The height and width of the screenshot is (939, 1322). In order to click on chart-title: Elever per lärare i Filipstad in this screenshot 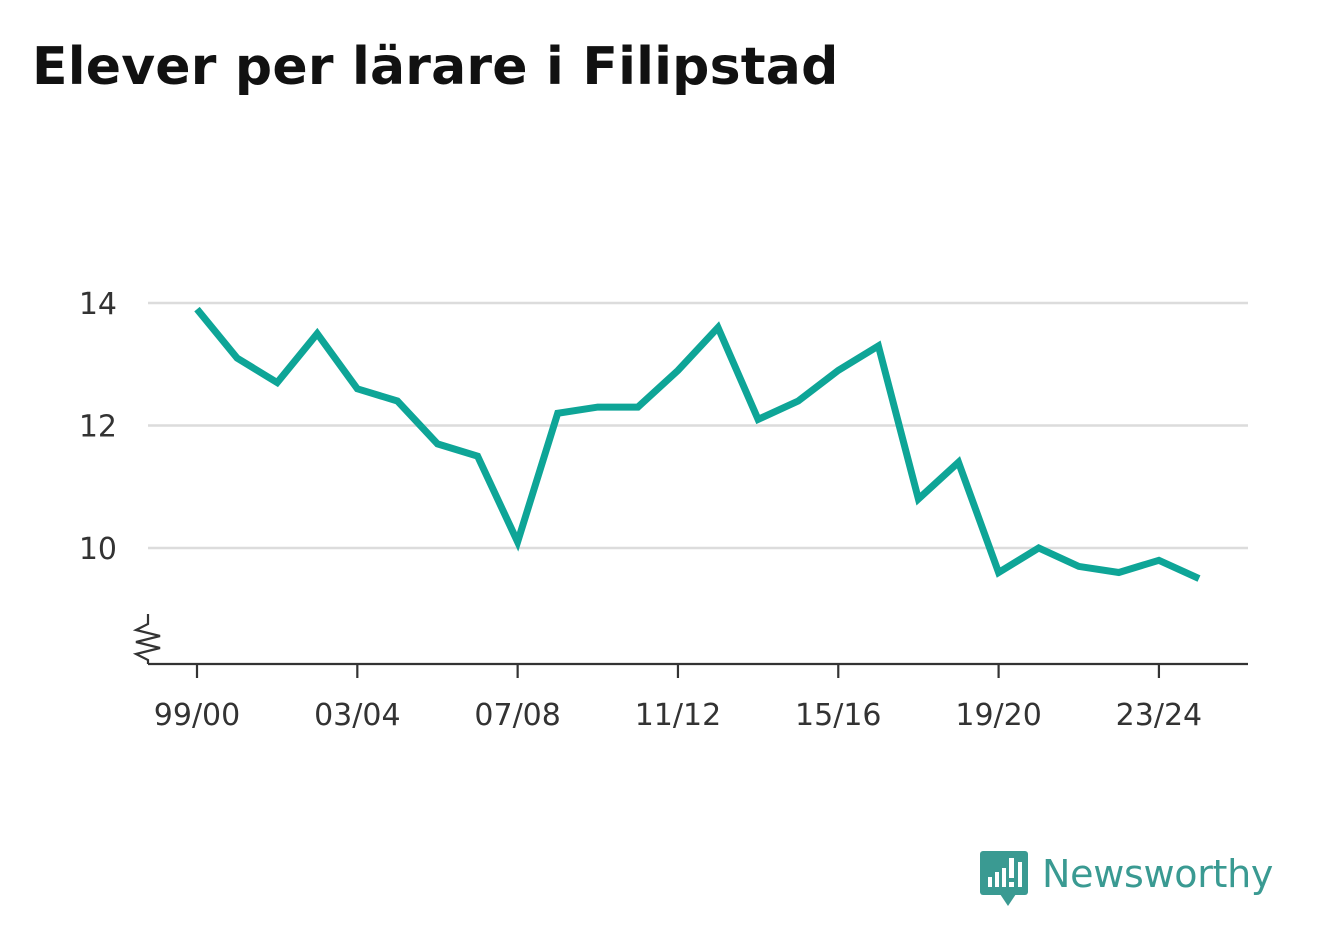, I will do `click(435, 67)`.